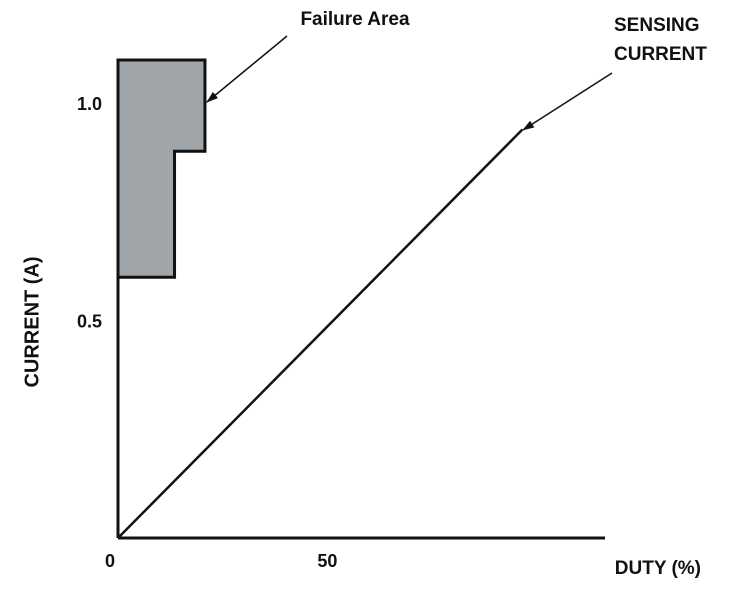  Describe the element at coordinates (660, 54) in the screenshot. I see `annotation-text: CURRENT` at that location.